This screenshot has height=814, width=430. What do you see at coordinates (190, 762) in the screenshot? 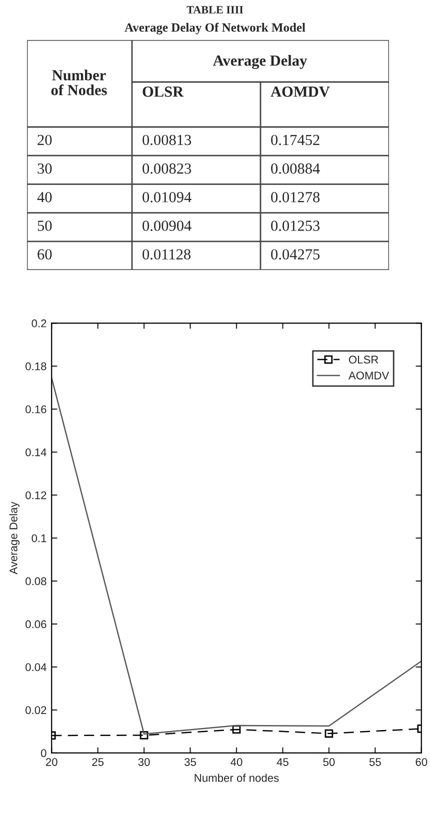
I see `x-tick-label: 35` at bounding box center [190, 762].